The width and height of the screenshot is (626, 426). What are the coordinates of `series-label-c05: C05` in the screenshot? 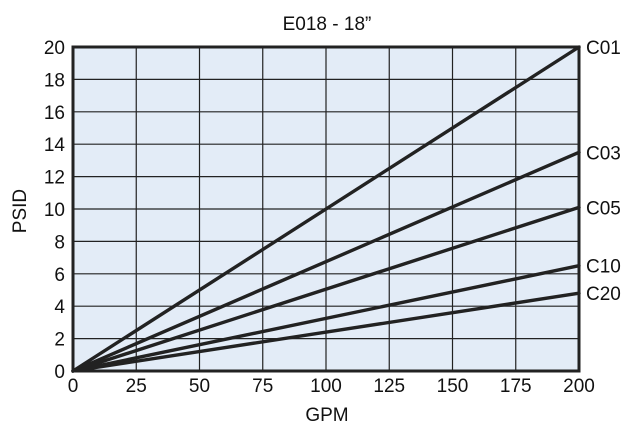 It's located at (603, 208).